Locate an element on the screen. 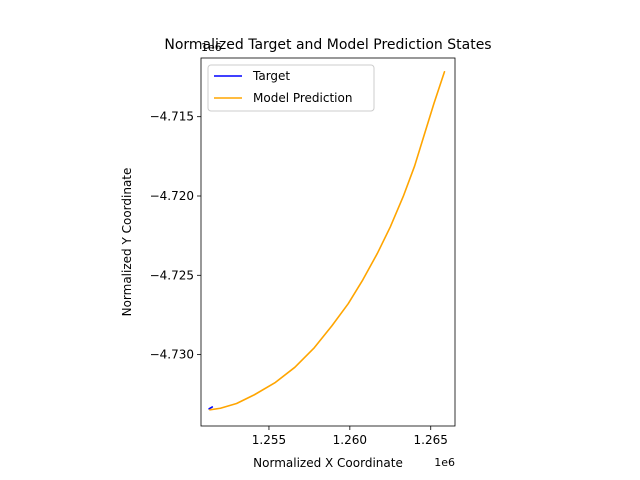 The image size is (640, 480). y-axis-label: Normalized Y Coordinate is located at coordinates (127, 242).